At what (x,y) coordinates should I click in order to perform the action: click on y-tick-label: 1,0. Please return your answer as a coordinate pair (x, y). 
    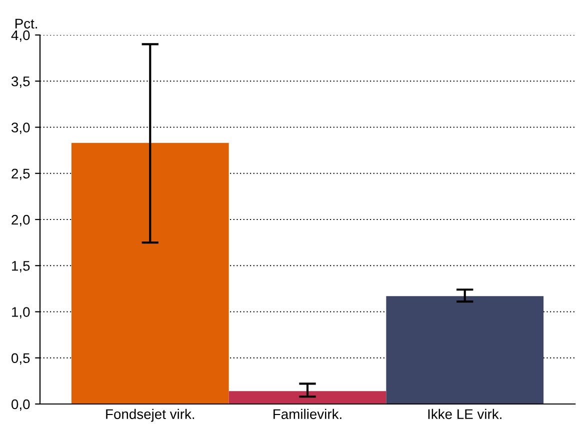
    Looking at the image, I should click on (21, 313).